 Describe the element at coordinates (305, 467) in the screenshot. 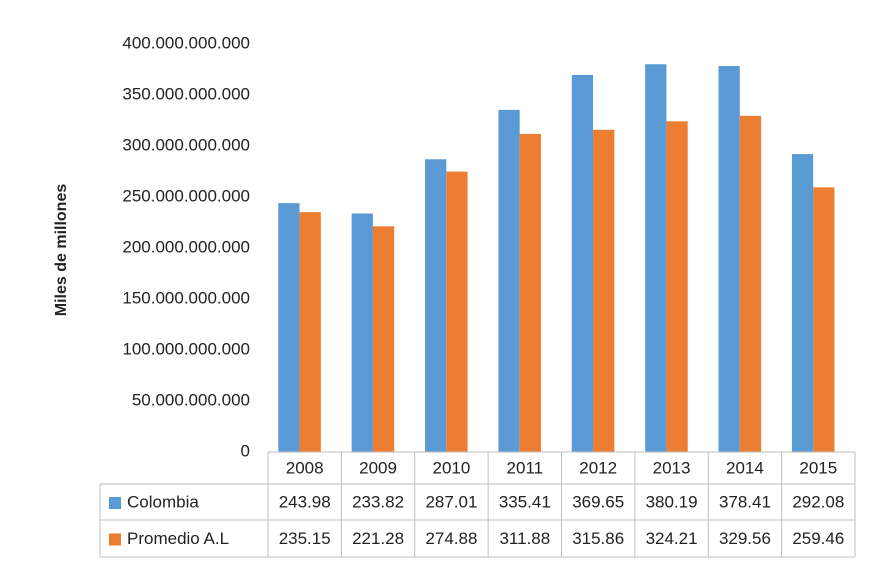

I see `x-tick-label: 2008` at that location.